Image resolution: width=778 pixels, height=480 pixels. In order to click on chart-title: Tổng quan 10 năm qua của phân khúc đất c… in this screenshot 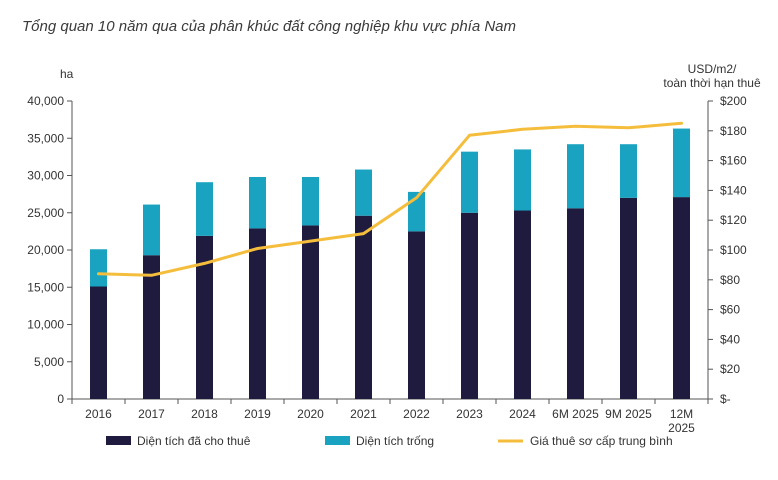, I will do `click(269, 26)`.